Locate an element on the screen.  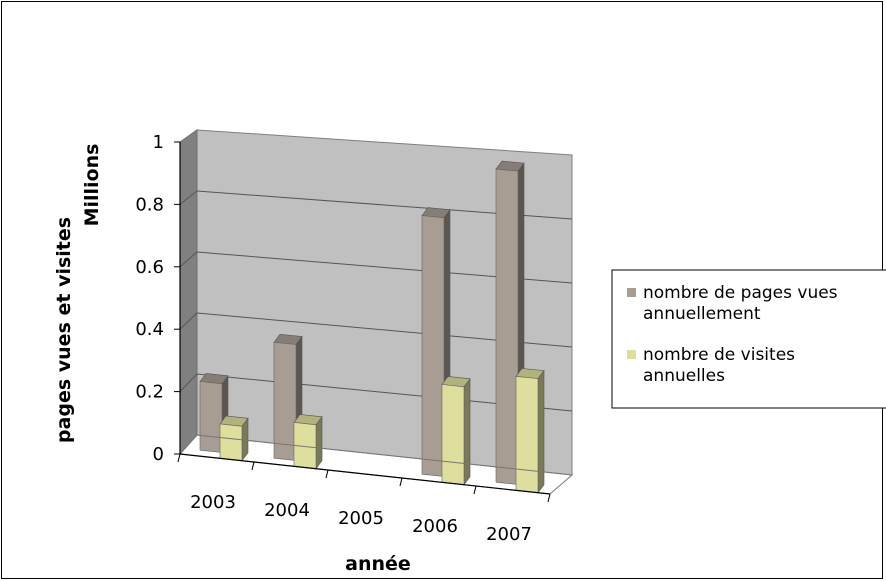
y-axis-ticks: 0 0.2 0.4 0.6 0.8 1 is located at coordinates (157, 298).